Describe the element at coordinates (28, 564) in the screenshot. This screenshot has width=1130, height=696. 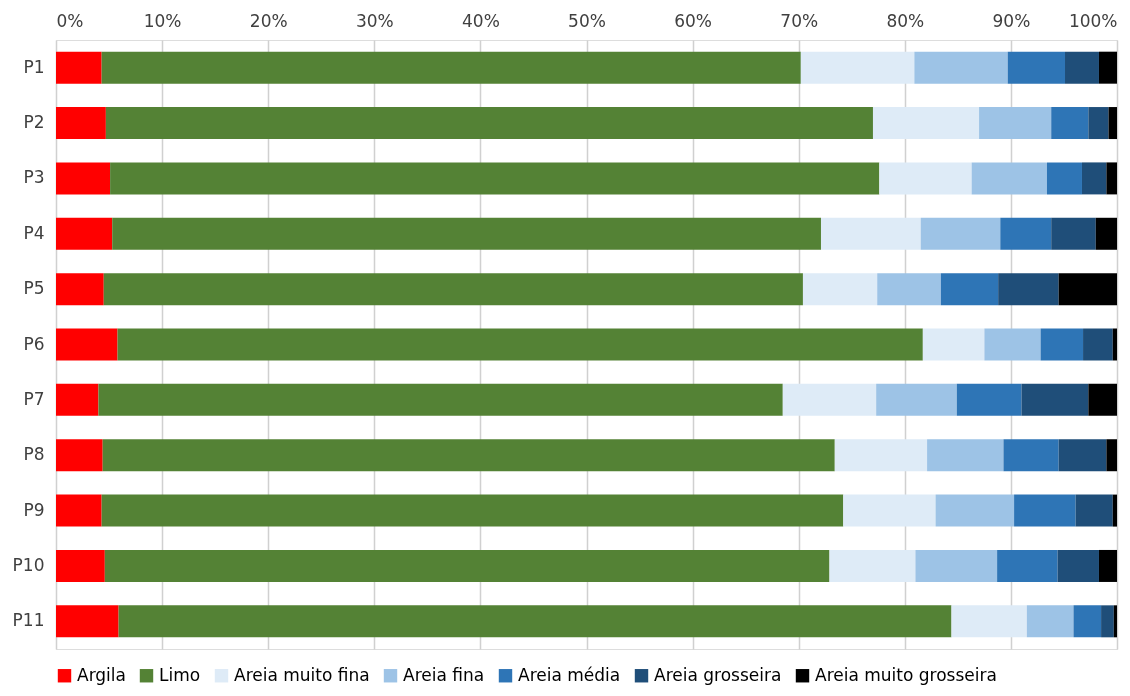
I see `y-tick-label: P10` at that location.